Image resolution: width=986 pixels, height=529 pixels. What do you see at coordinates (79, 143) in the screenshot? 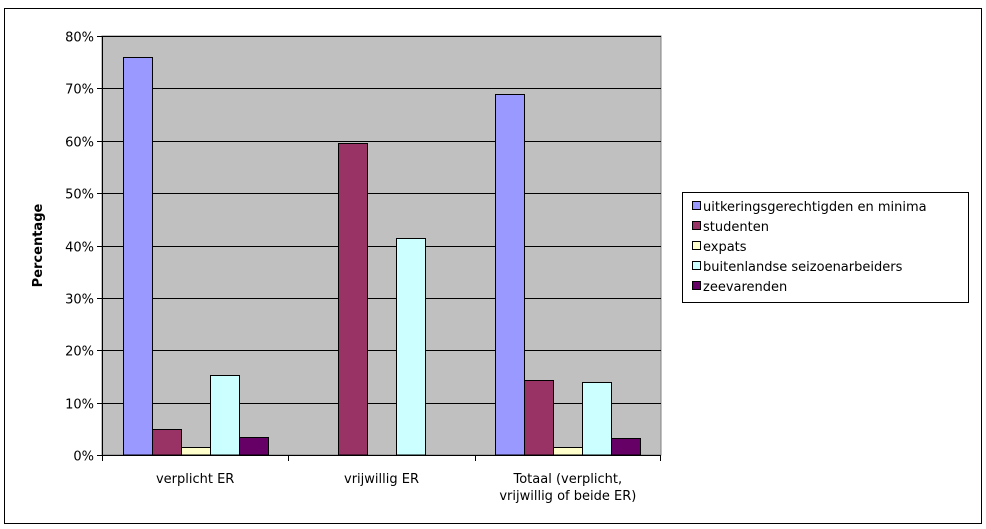
I see `y-tick-label: 60%` at bounding box center [79, 143].